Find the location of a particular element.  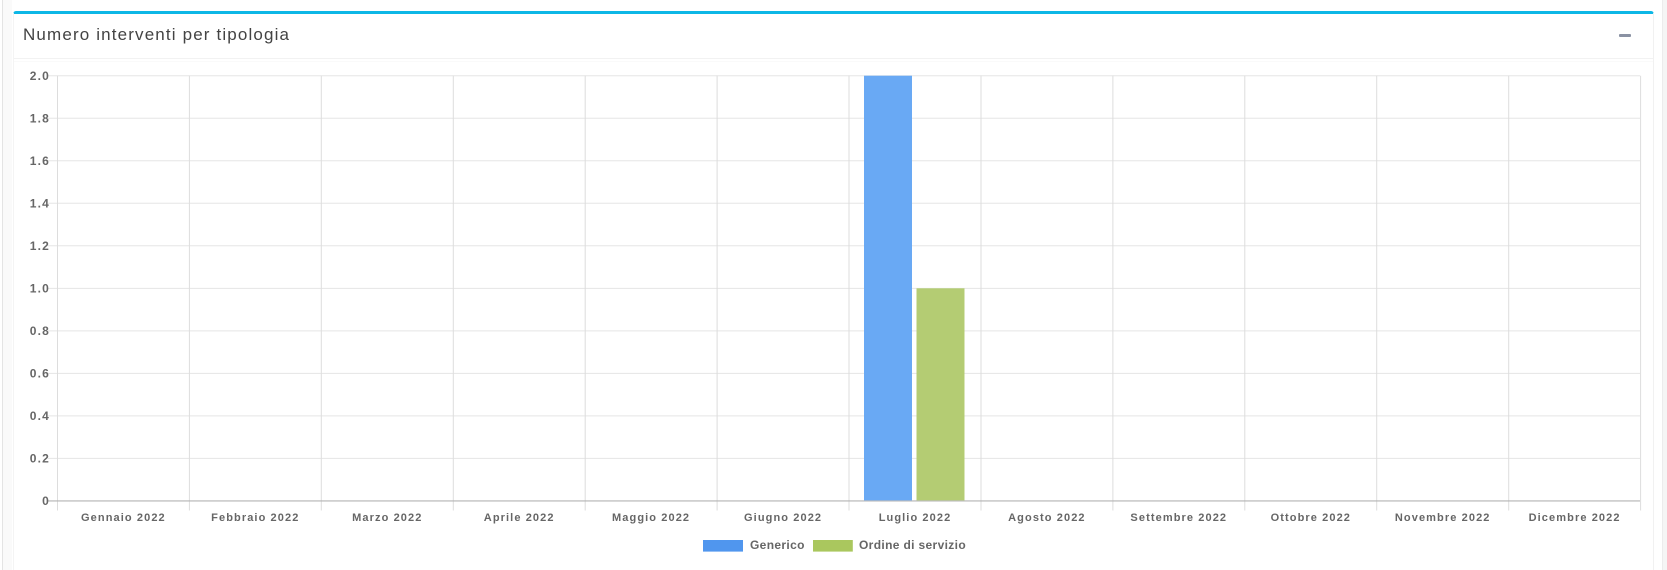

svg-text: Luglio 2022 is located at coordinates (915, 518).